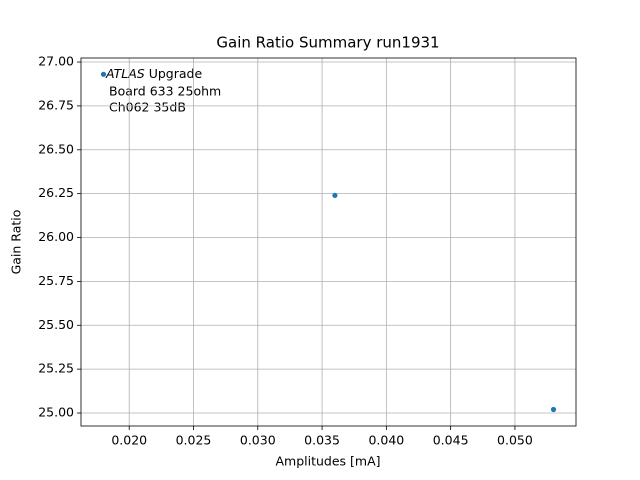 This screenshot has height=480, width=640. I want to click on annotation-text: Upgrade, so click(176, 73).